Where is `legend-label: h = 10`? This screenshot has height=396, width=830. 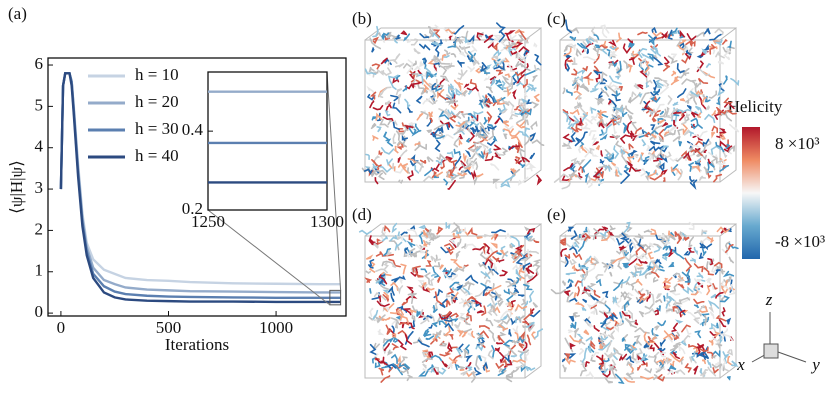
legend-label: h = 10 is located at coordinates (157, 74).